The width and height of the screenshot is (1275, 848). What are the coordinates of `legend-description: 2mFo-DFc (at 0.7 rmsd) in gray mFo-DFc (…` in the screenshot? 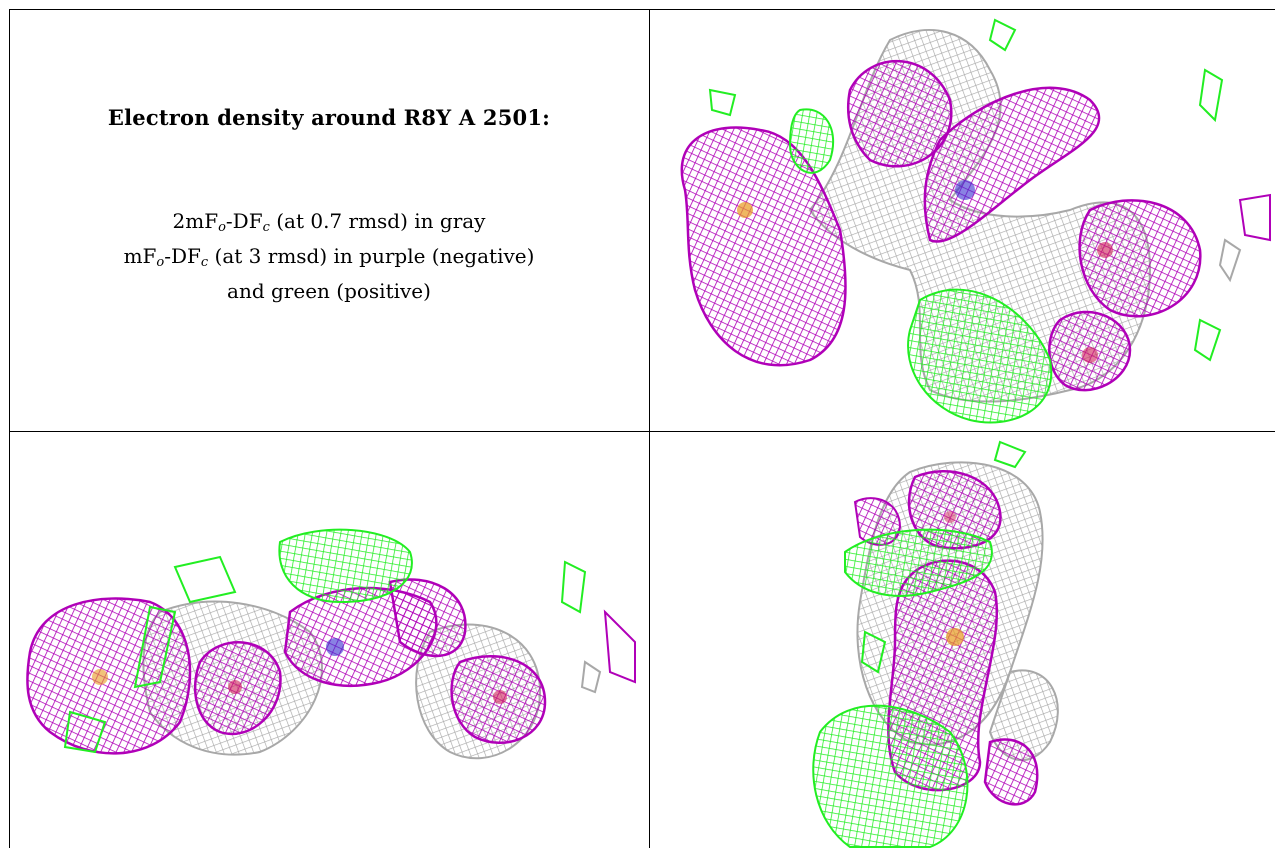 It's located at (329, 256).